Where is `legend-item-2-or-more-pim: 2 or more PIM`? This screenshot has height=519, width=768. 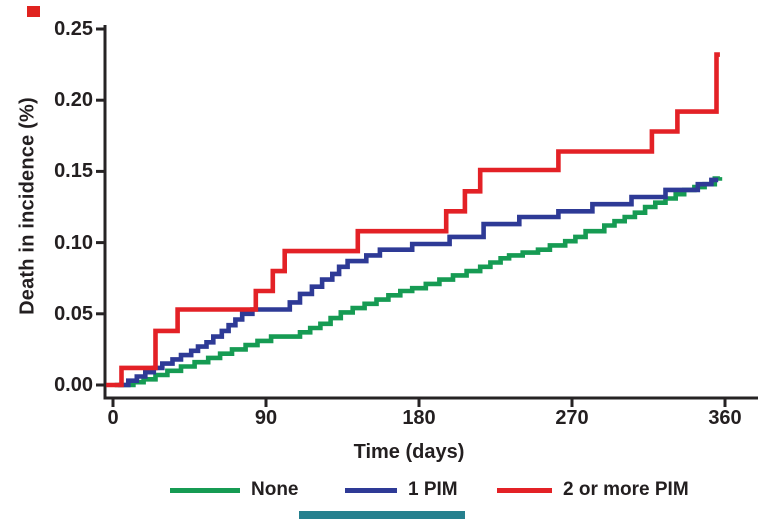
legend-item-2-or-more-pim: 2 or more PIM is located at coordinates (593, 490).